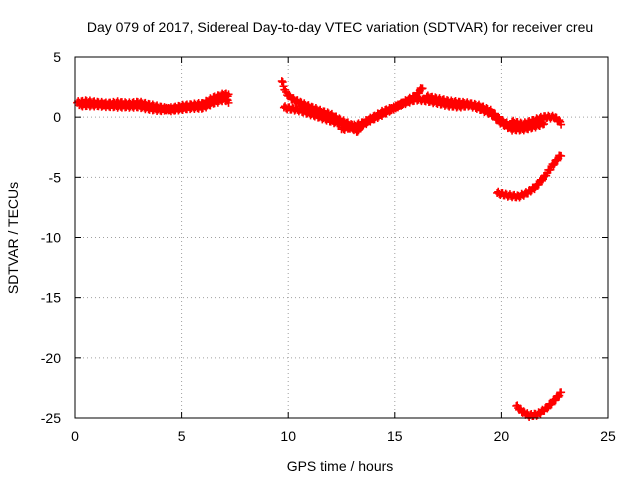 Image resolution: width=640 pixels, height=480 pixels. I want to click on x-tick-label: 15, so click(395, 436).